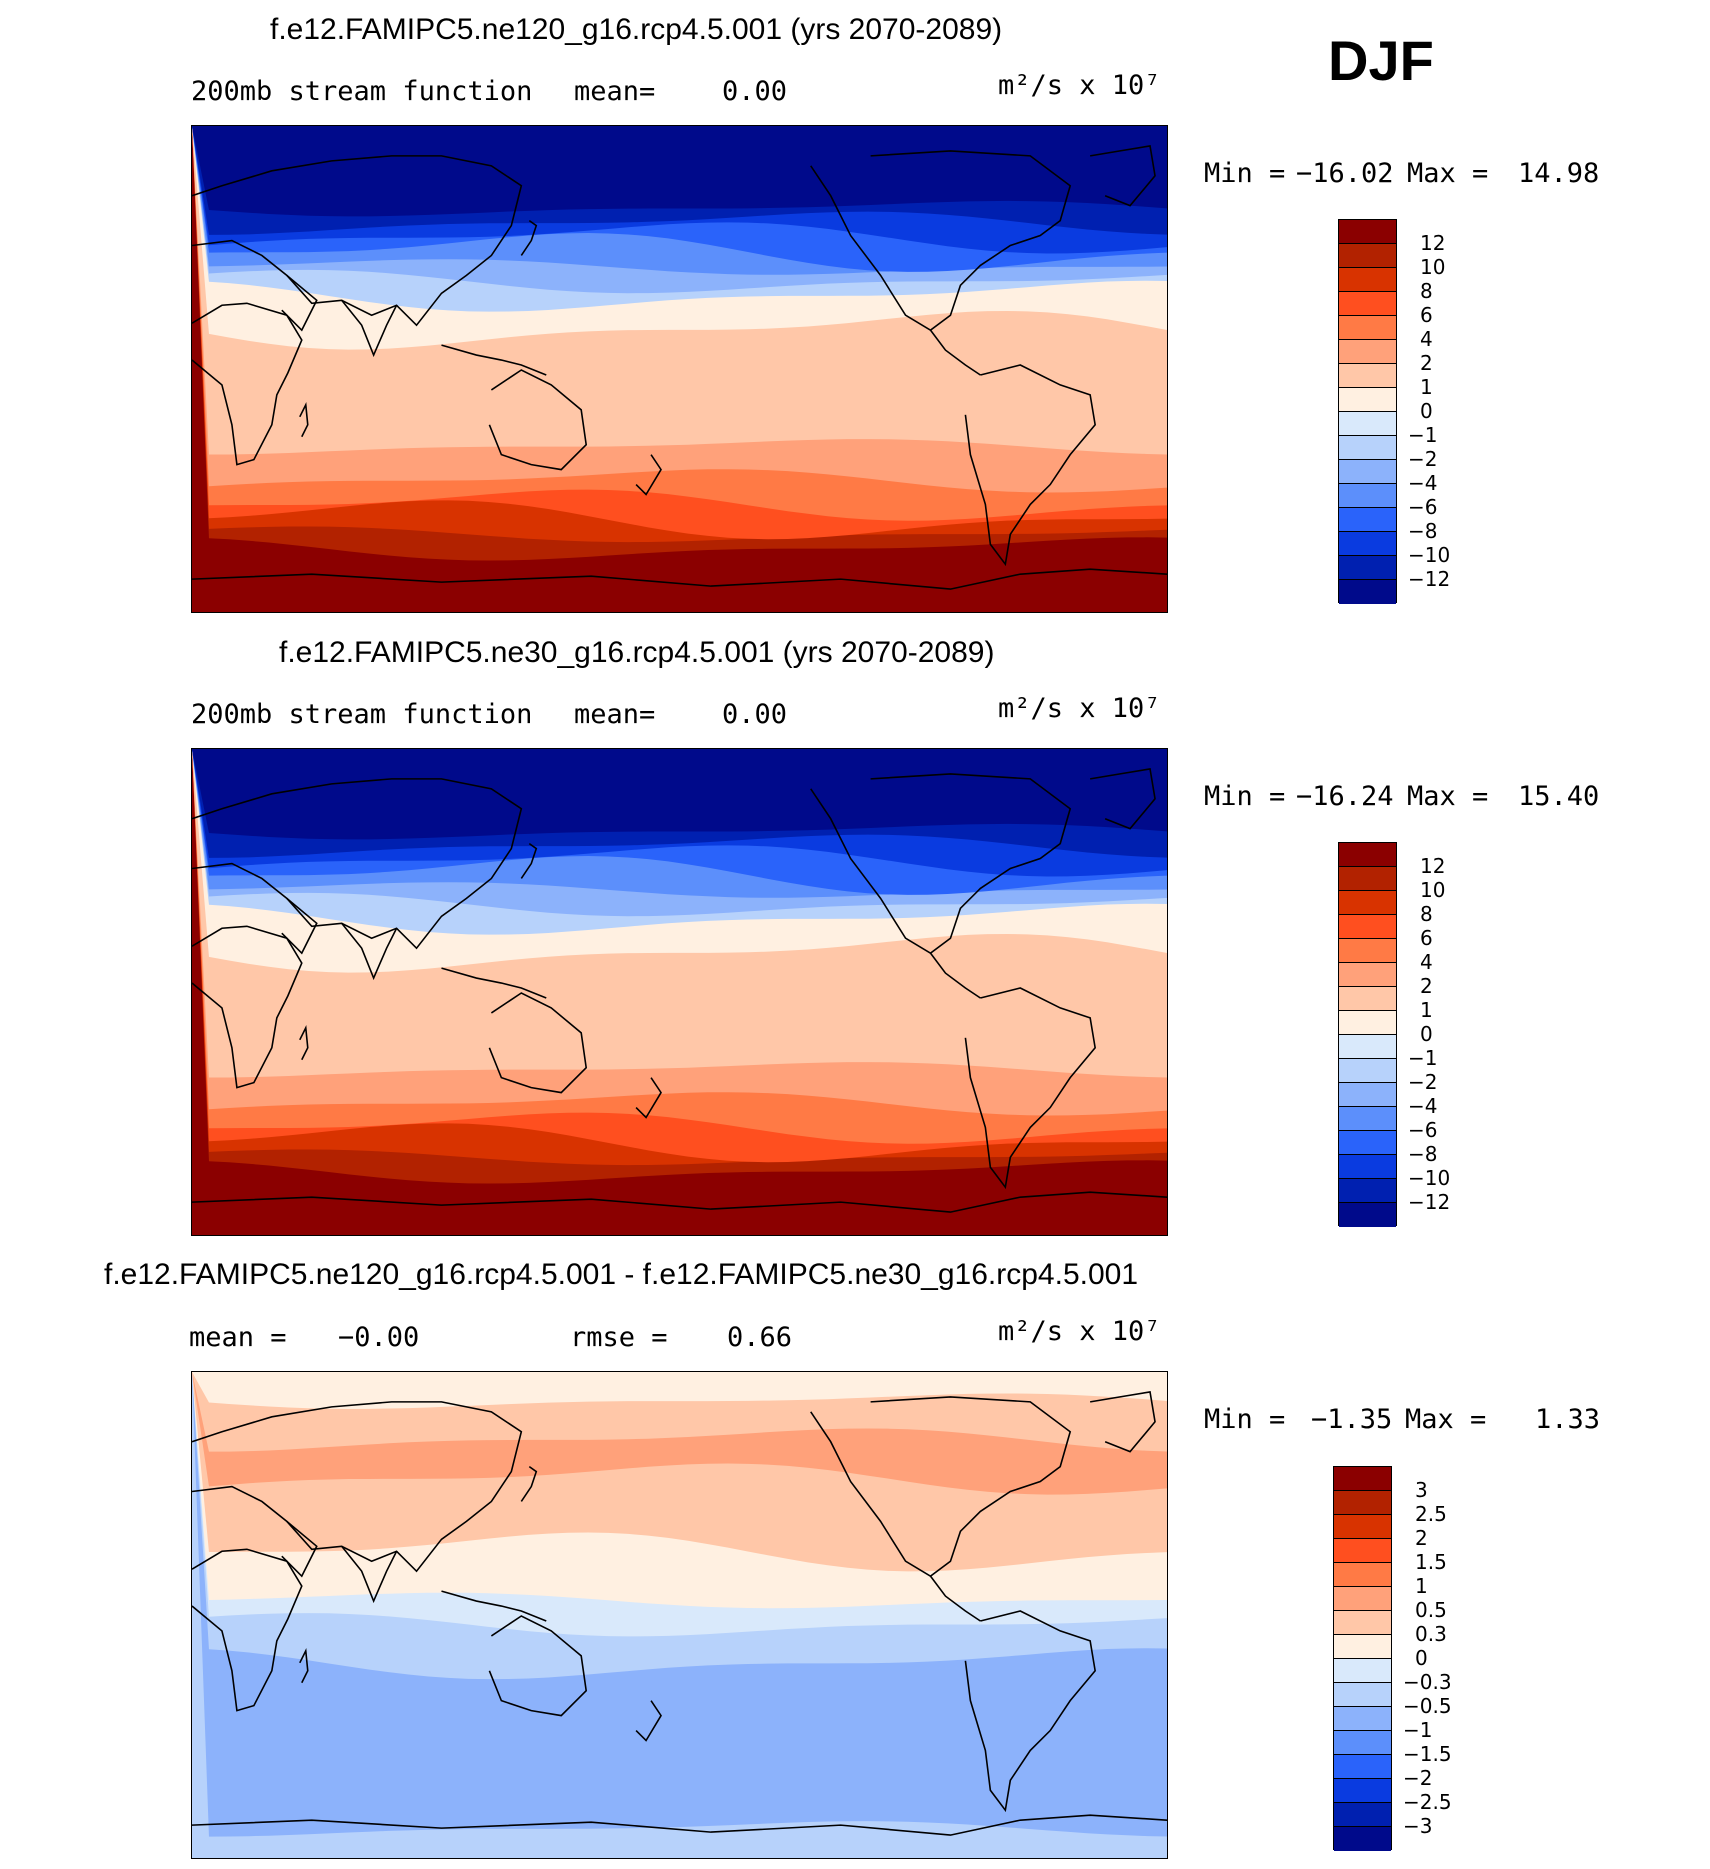 This screenshot has width=1710, height=1869. I want to click on colorbar-level-label: 1, so click(1426, 1010).